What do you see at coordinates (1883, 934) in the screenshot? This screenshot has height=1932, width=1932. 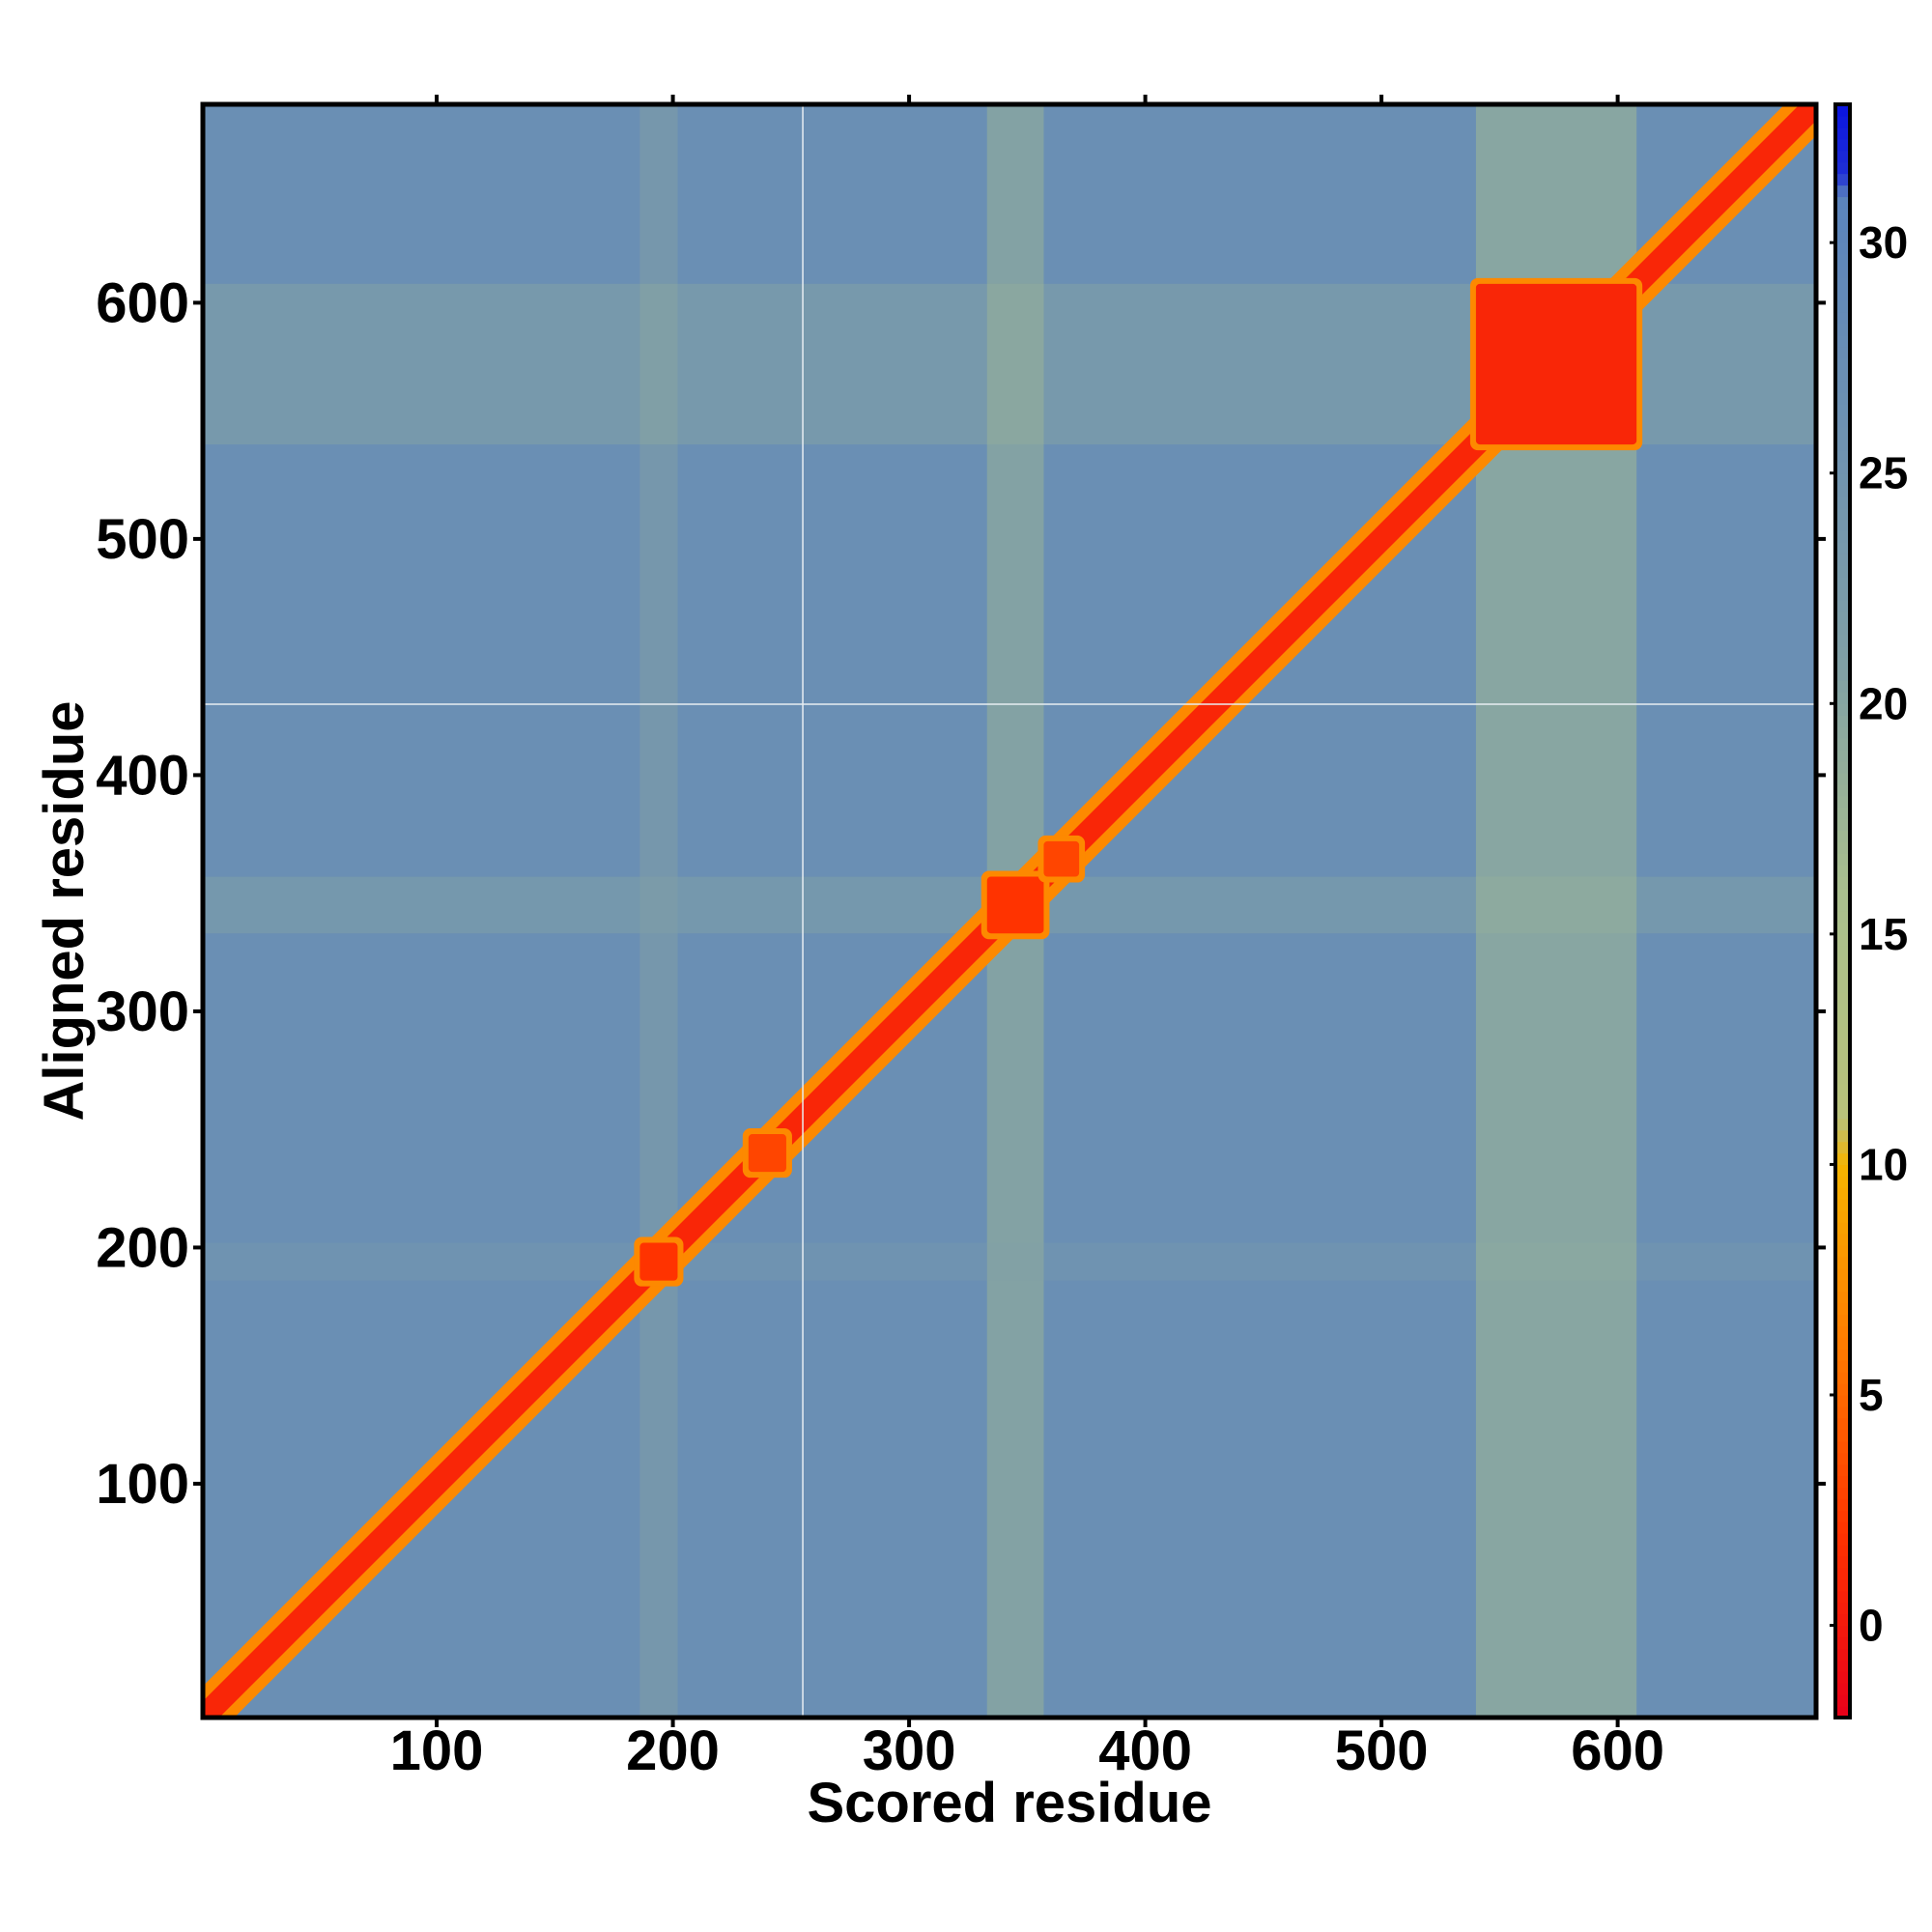 I see `colorbar-tick-label: 15` at bounding box center [1883, 934].